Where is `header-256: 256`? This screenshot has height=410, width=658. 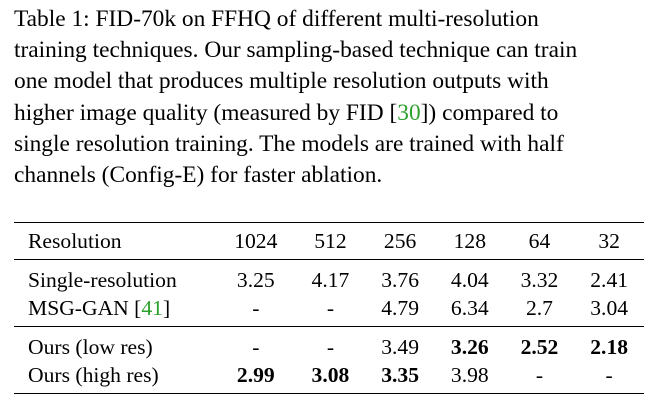
header-256: 256 is located at coordinates (400, 241).